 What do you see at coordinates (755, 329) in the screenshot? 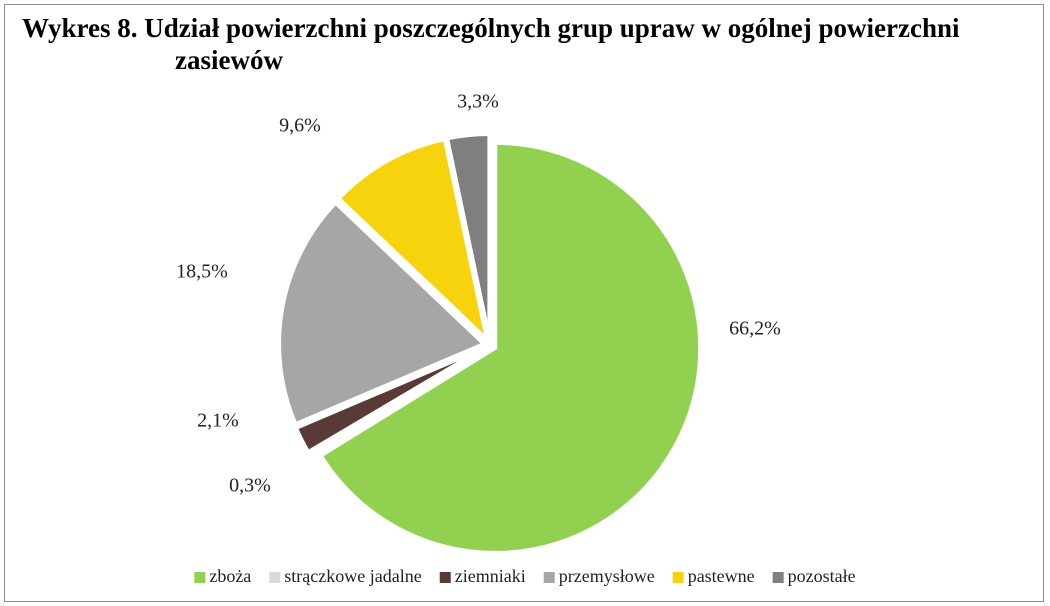
I see `data-label: 66,2%` at bounding box center [755, 329].